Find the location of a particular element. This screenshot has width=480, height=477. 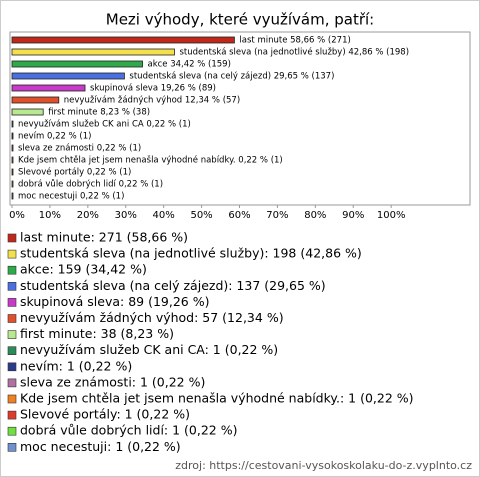

value-label: first minute 8,23 % (38) is located at coordinates (99, 113).